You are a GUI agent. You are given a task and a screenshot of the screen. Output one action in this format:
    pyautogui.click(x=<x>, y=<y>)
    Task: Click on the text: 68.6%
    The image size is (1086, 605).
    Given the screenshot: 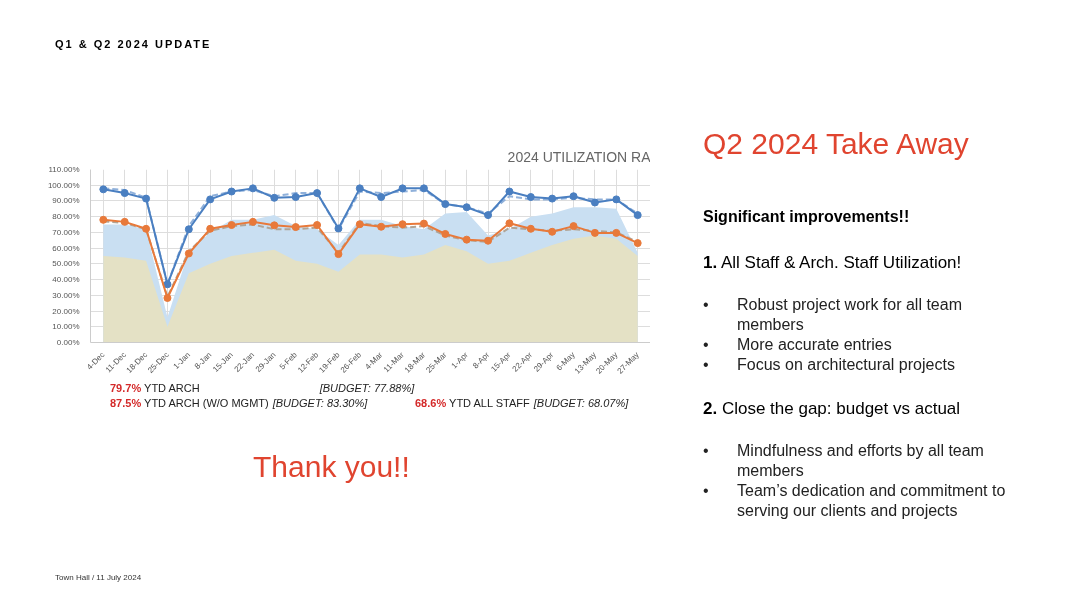 What is the action you would take?
    pyautogui.click(x=431, y=403)
    